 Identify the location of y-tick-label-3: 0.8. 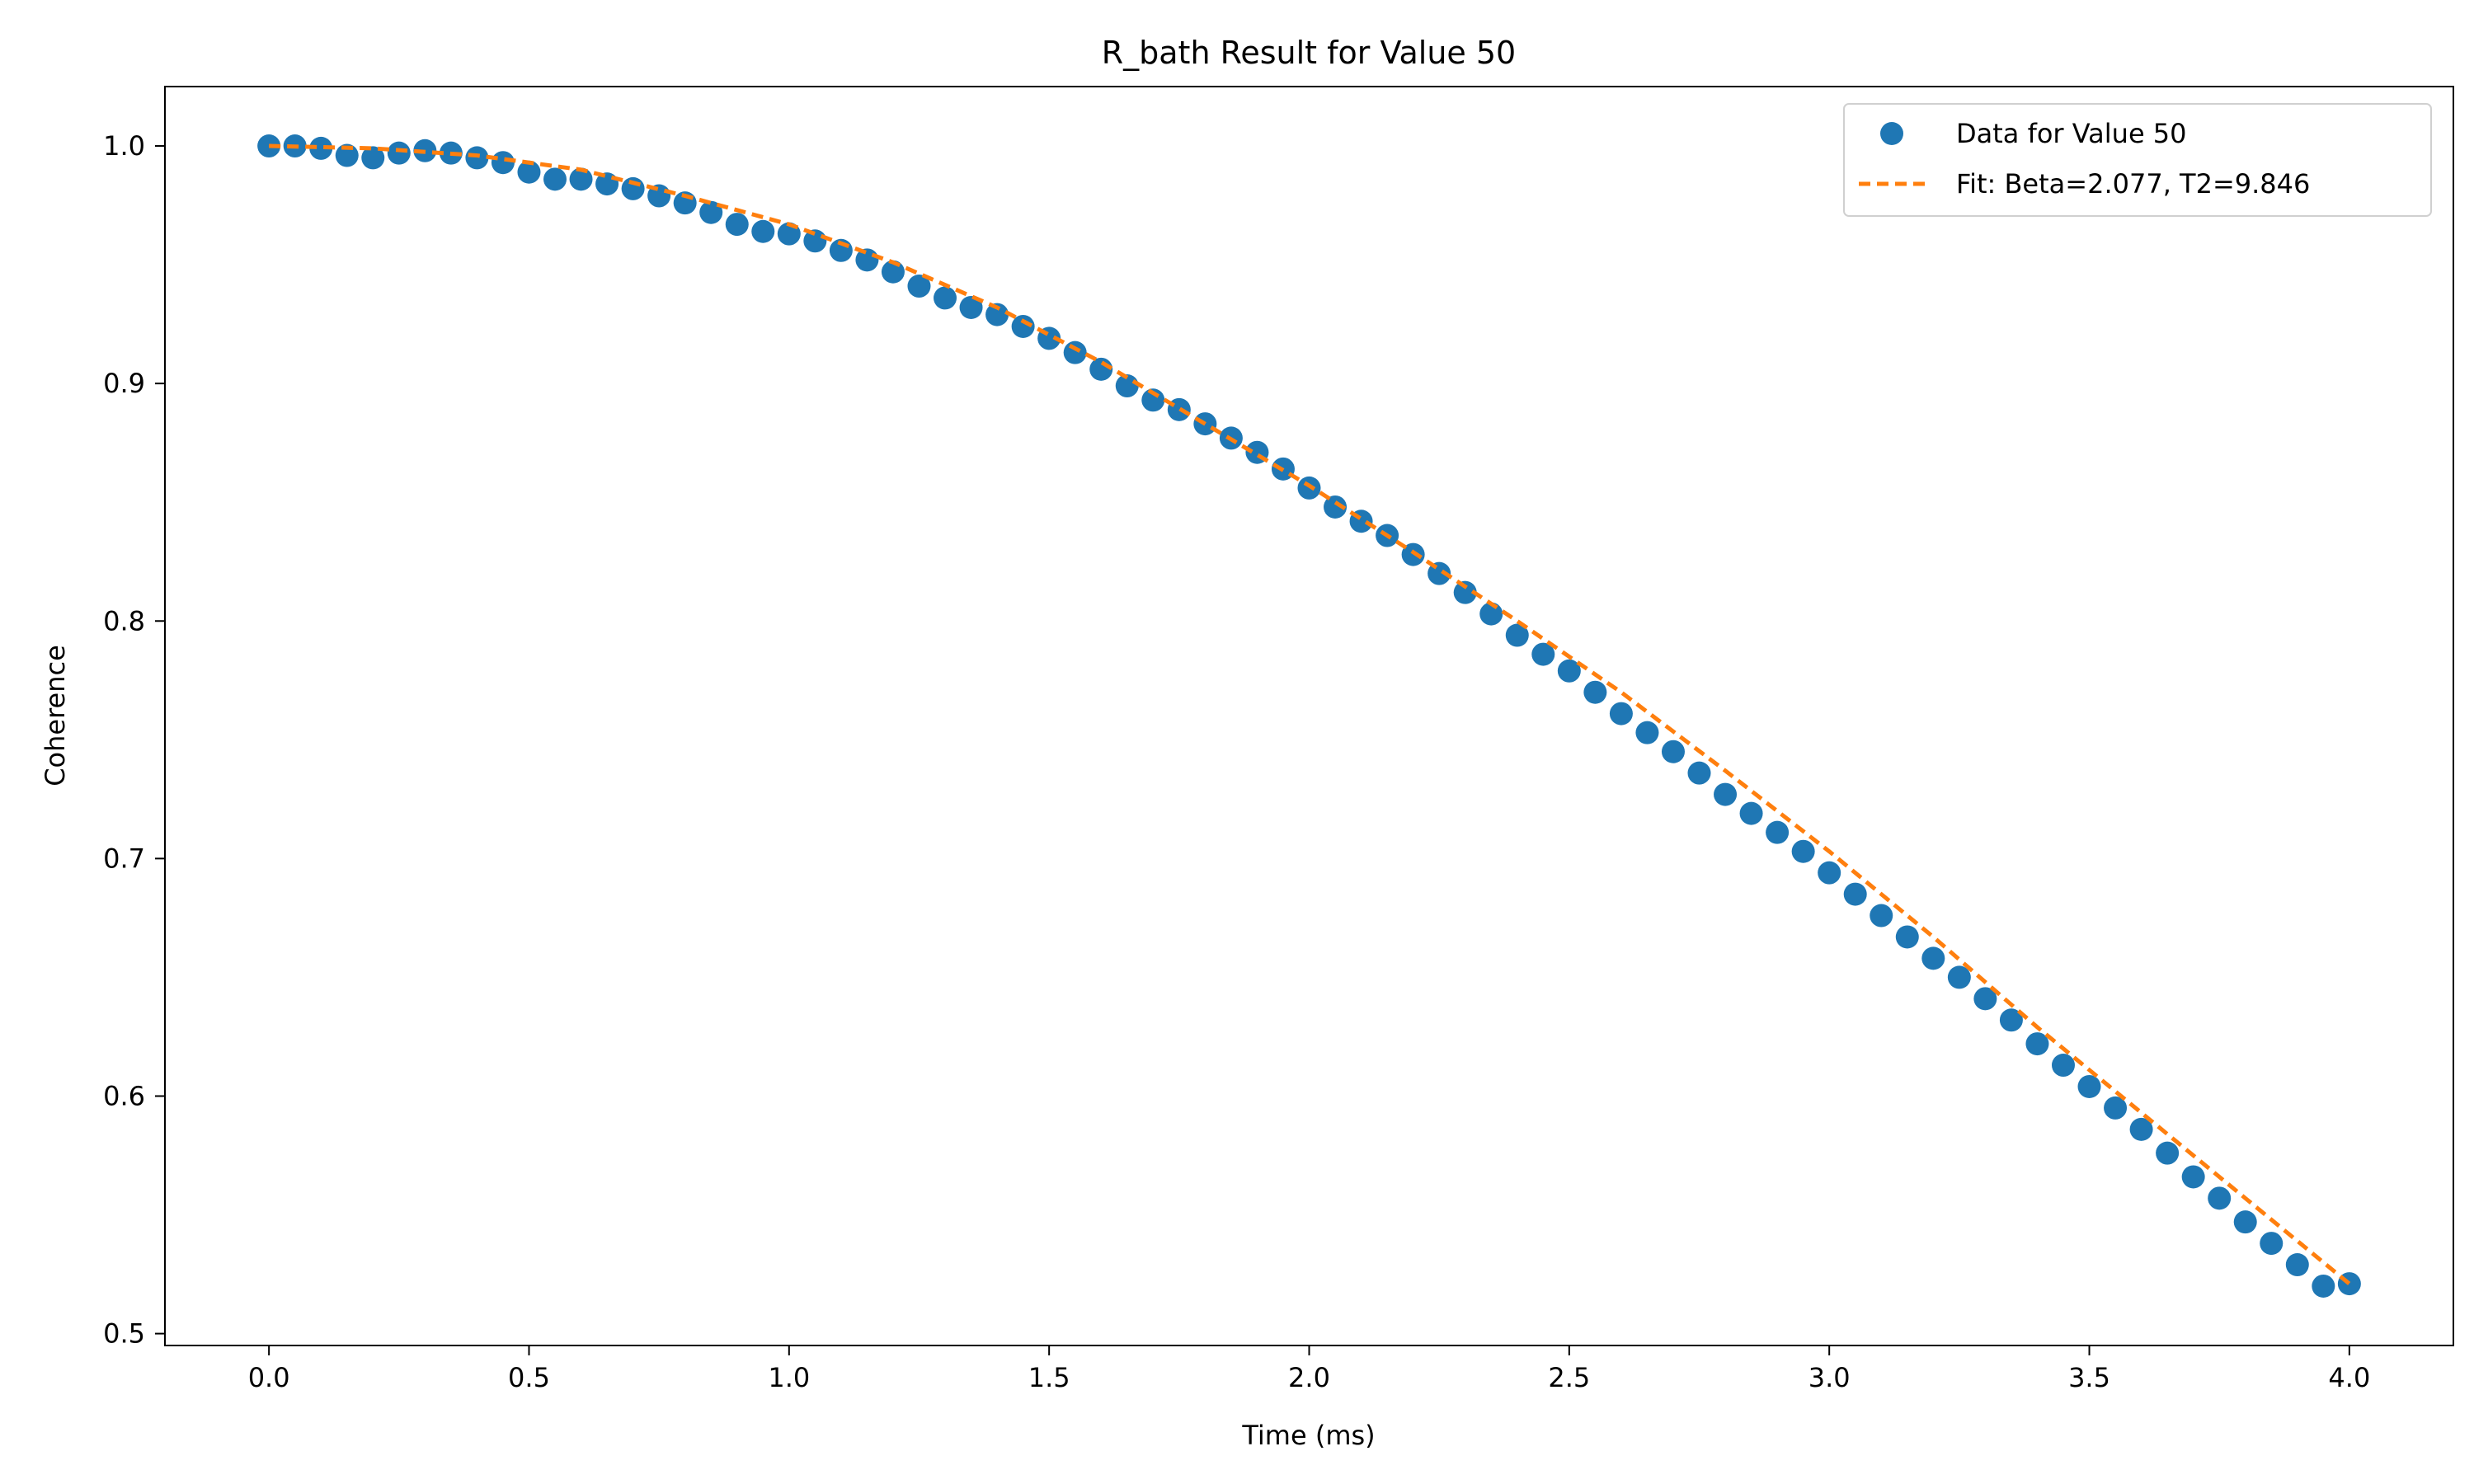
(124, 620).